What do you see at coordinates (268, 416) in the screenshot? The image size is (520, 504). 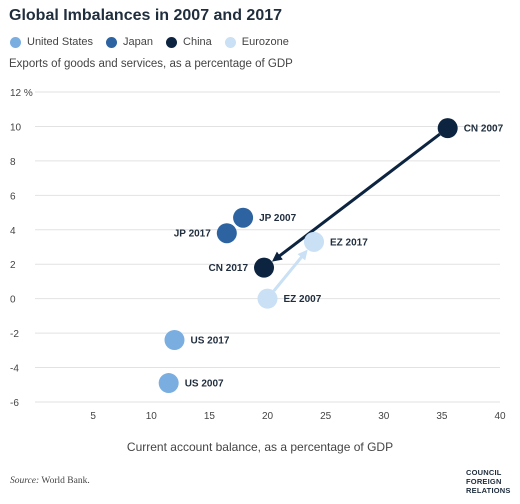 I see `x-tick-label: 20` at bounding box center [268, 416].